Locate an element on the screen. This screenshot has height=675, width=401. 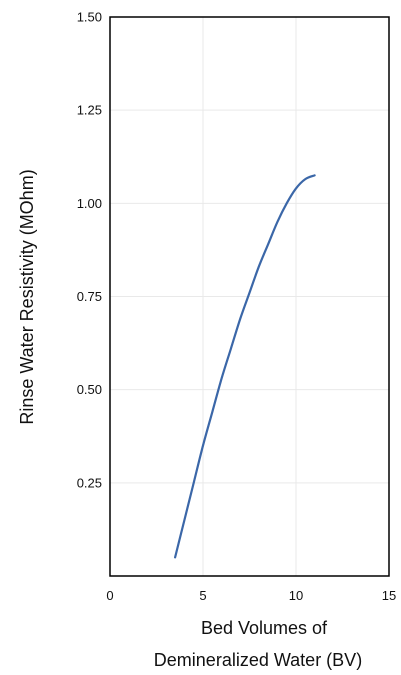
y-tick-label: 1.50 is located at coordinates (89, 17).